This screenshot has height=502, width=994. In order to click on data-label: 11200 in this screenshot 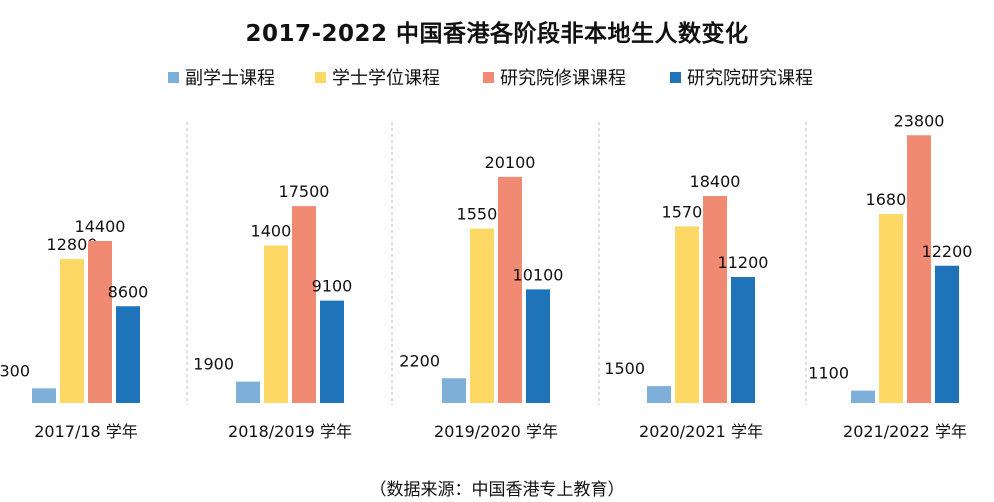, I will do `click(743, 262)`.